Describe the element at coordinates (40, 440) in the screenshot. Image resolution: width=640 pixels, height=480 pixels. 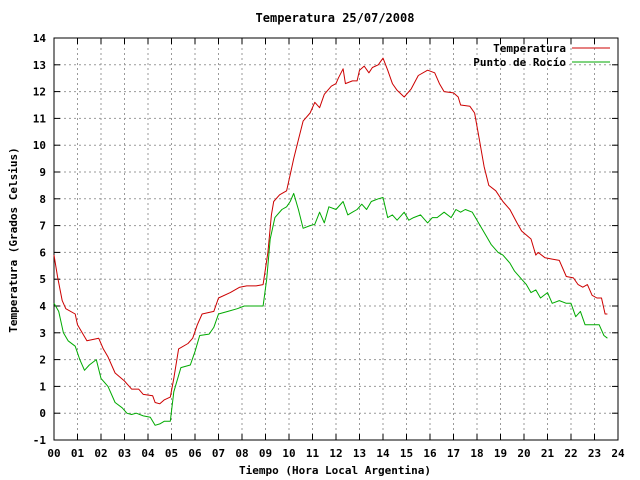
I see `y-tick-label: -1` at that location.